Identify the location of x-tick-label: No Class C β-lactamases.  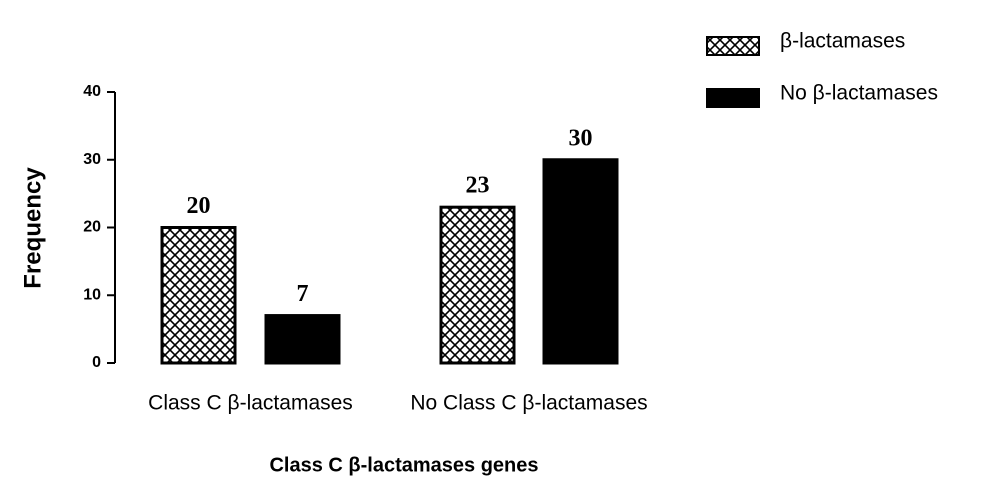
(528, 403).